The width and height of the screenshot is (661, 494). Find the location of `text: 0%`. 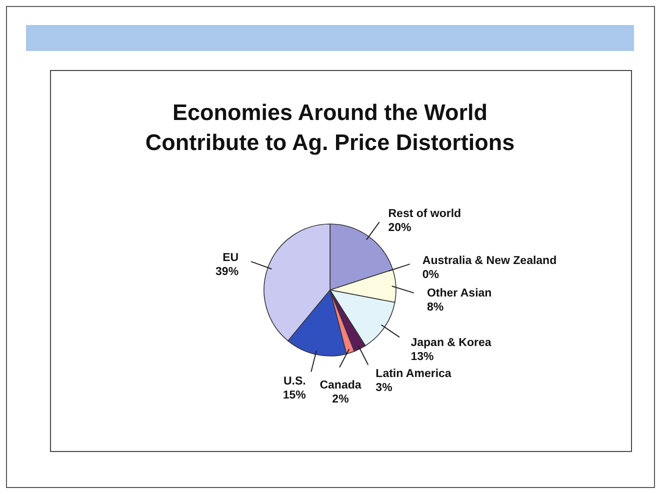

text: 0% is located at coordinates (431, 274).